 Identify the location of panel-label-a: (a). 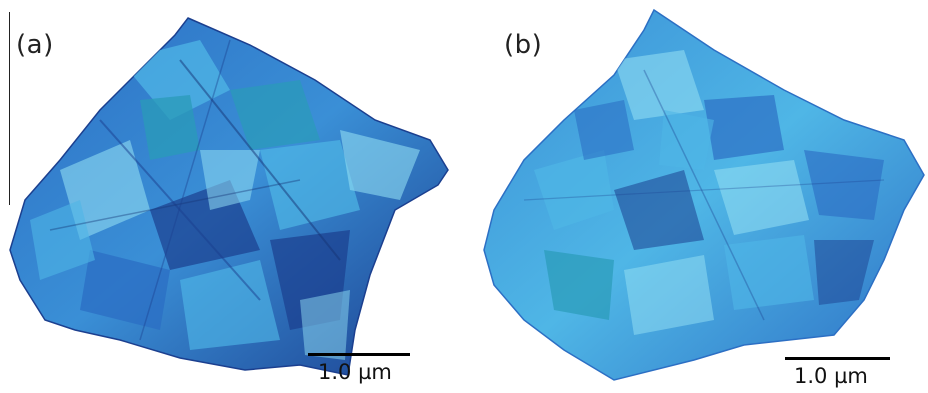
(35, 45).